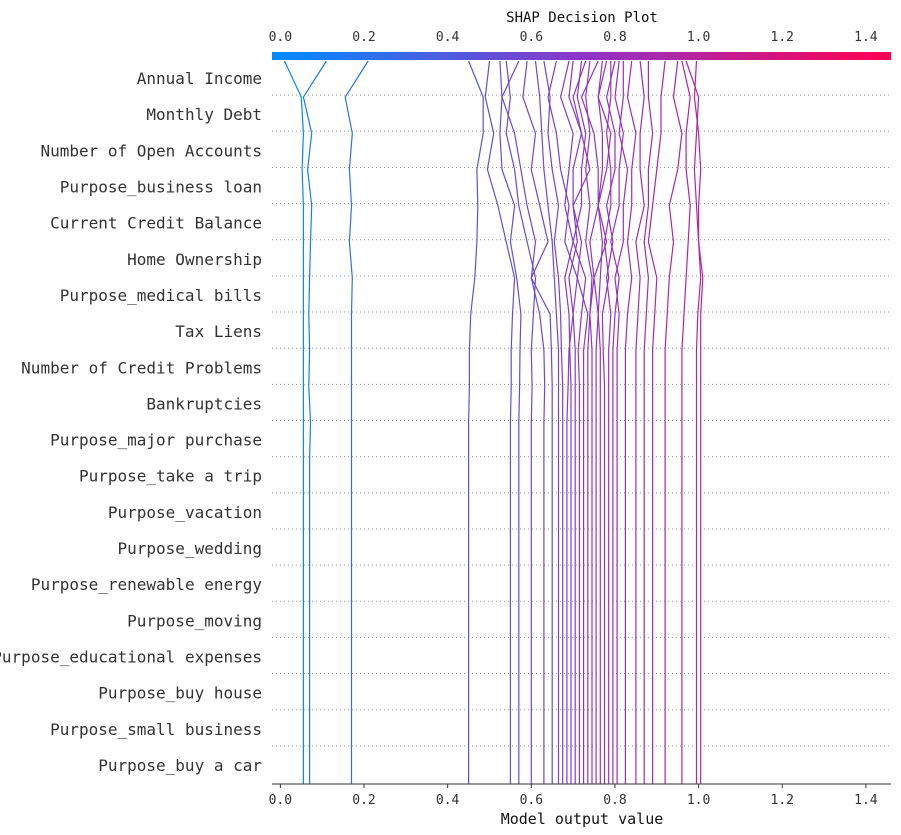 This screenshot has height=835, width=901. I want to click on feature-label: Purpose_wedding, so click(190, 548).